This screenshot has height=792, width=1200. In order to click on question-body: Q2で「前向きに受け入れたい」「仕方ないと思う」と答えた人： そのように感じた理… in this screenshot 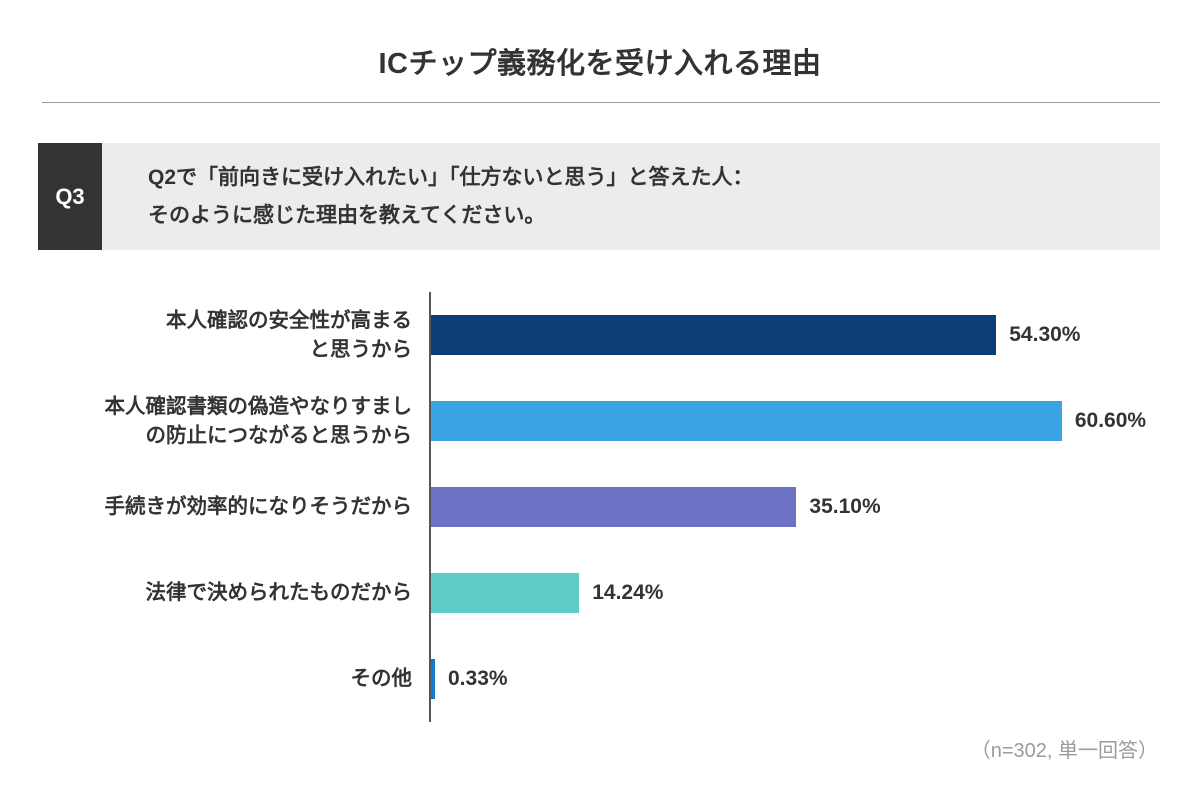, I will do `click(631, 196)`.